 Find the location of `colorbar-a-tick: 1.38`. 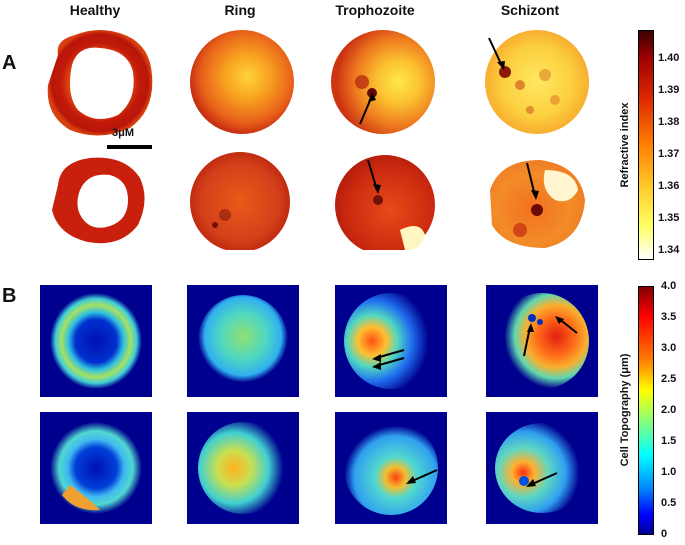

colorbar-a-tick: 1.38 is located at coordinates (669, 122).